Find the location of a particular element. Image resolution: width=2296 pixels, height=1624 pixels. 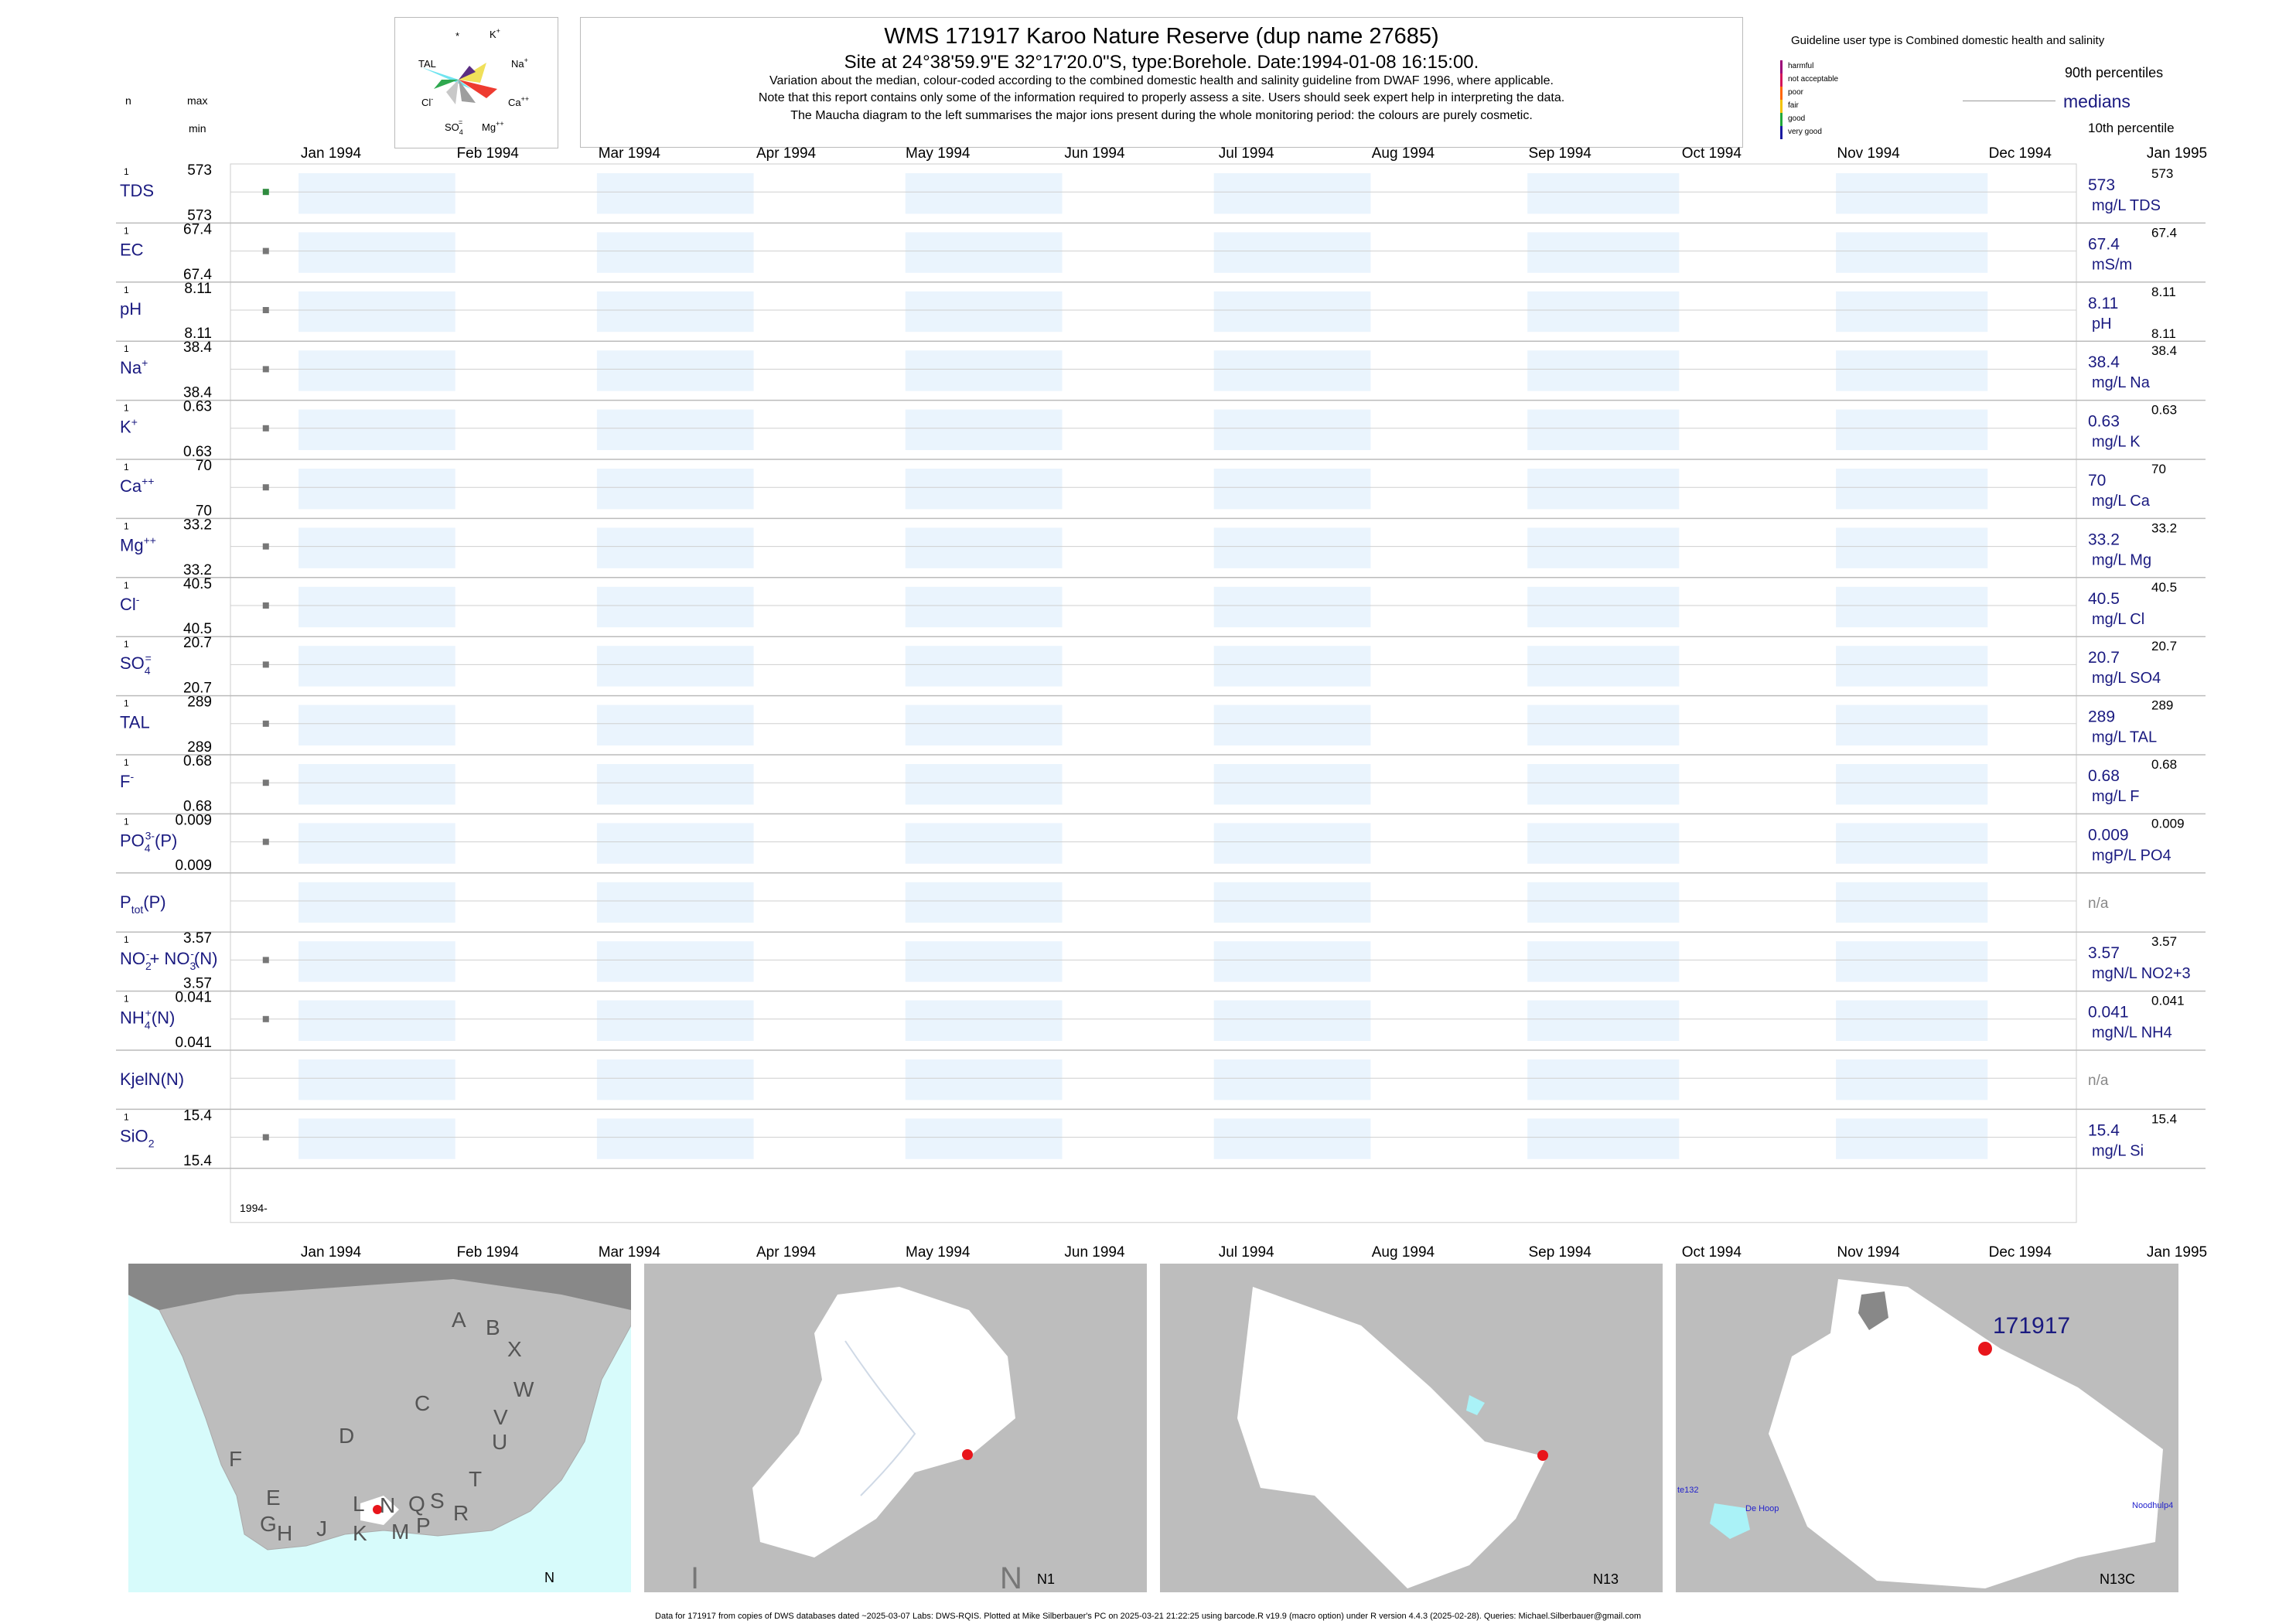

bottom-month-label: Apr 1994 is located at coordinates (786, 1252).